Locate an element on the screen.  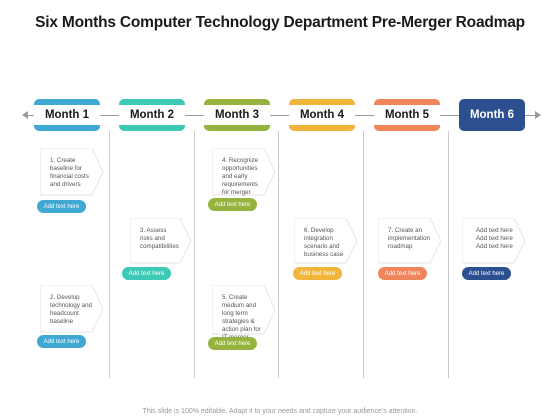
timeline-arrow-left is located at coordinates (25, 115).